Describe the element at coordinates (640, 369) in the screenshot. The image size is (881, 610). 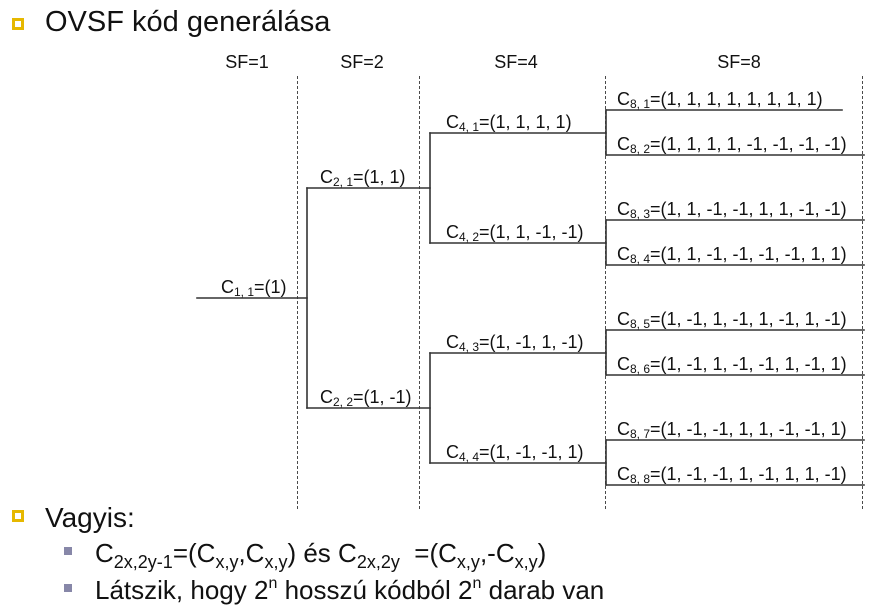
I see `code-index: 8, 6` at that location.